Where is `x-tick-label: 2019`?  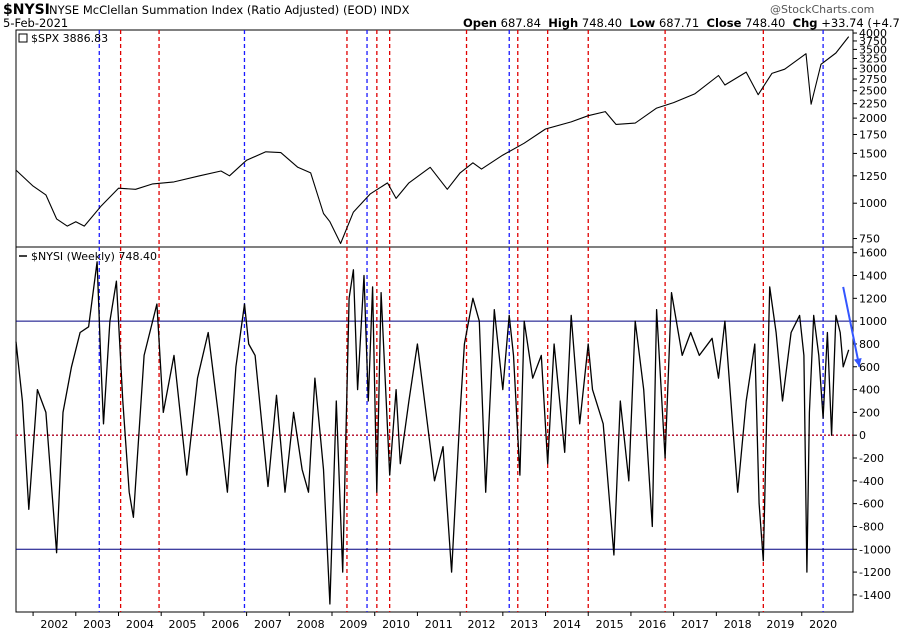 x-tick-label: 2019 is located at coordinates (780, 624).